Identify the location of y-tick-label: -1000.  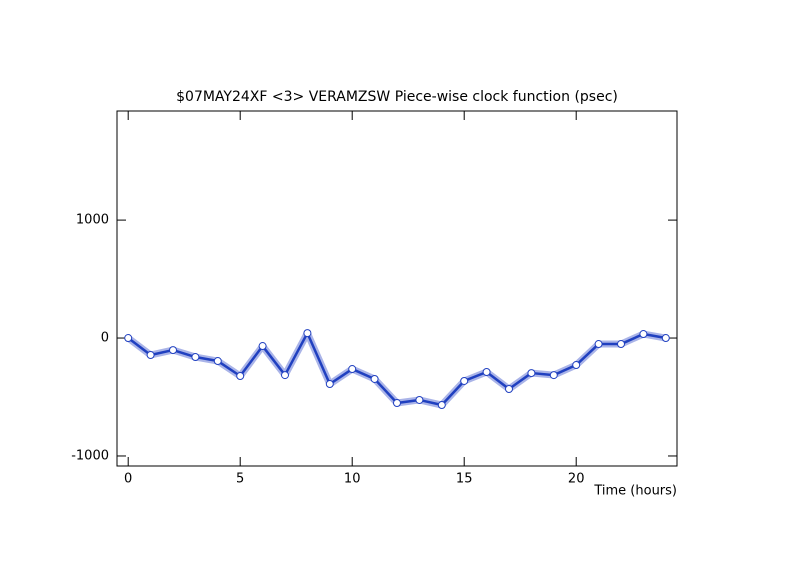
(90, 455).